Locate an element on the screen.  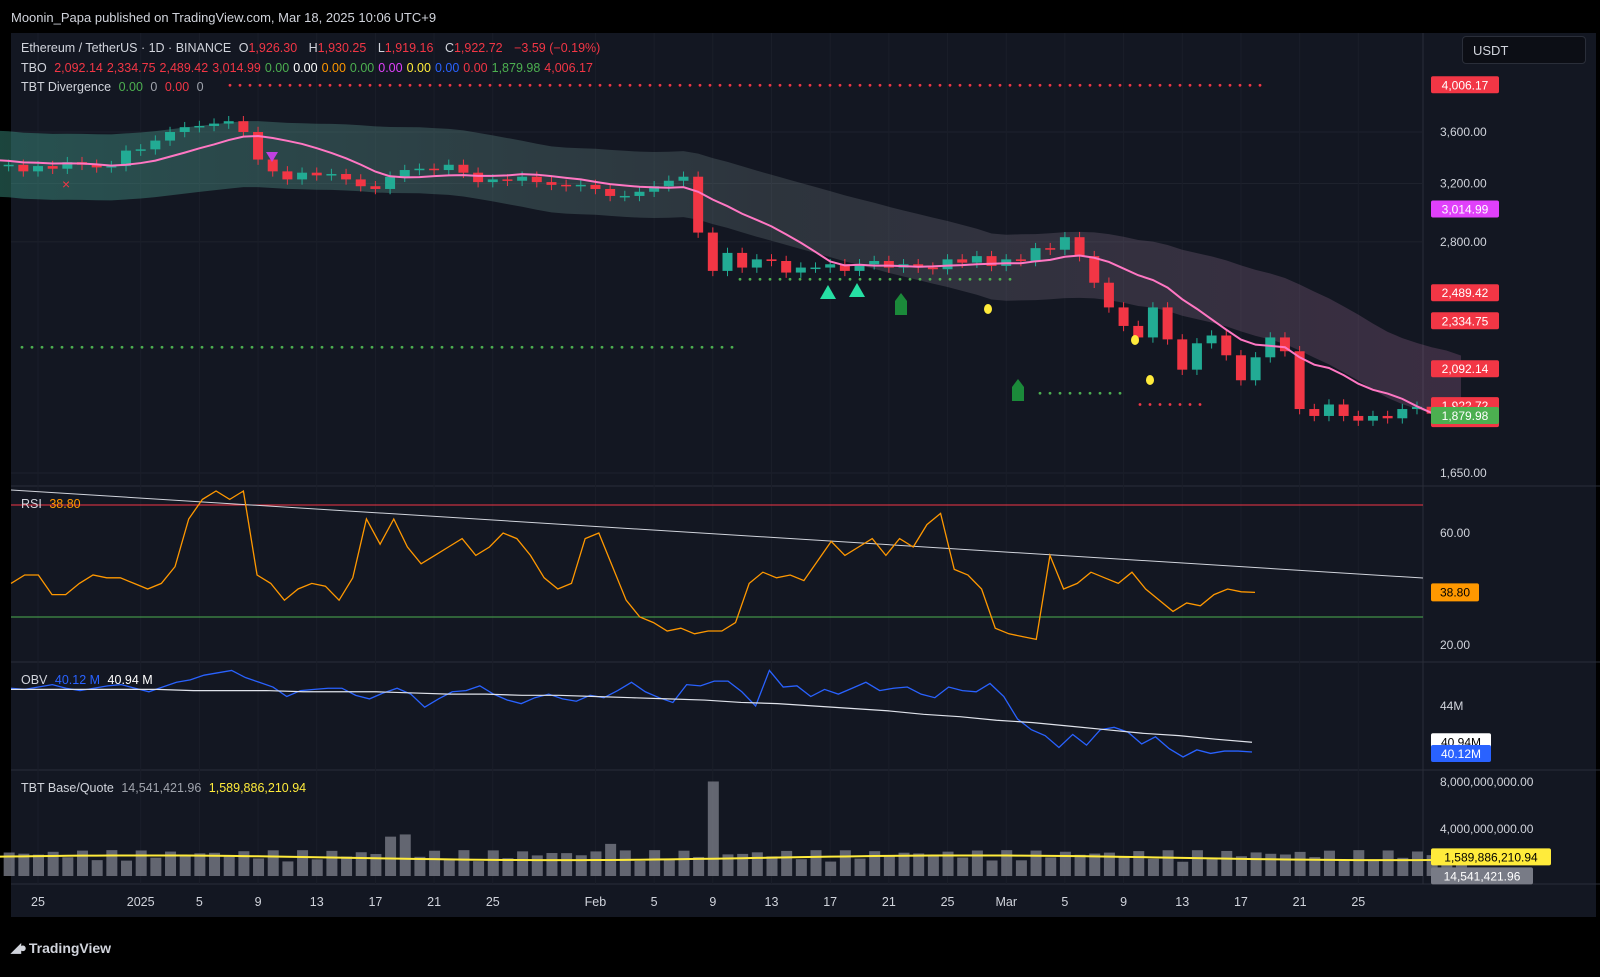
tbt-divergence-label: TBT Divergence is located at coordinates (66, 87).